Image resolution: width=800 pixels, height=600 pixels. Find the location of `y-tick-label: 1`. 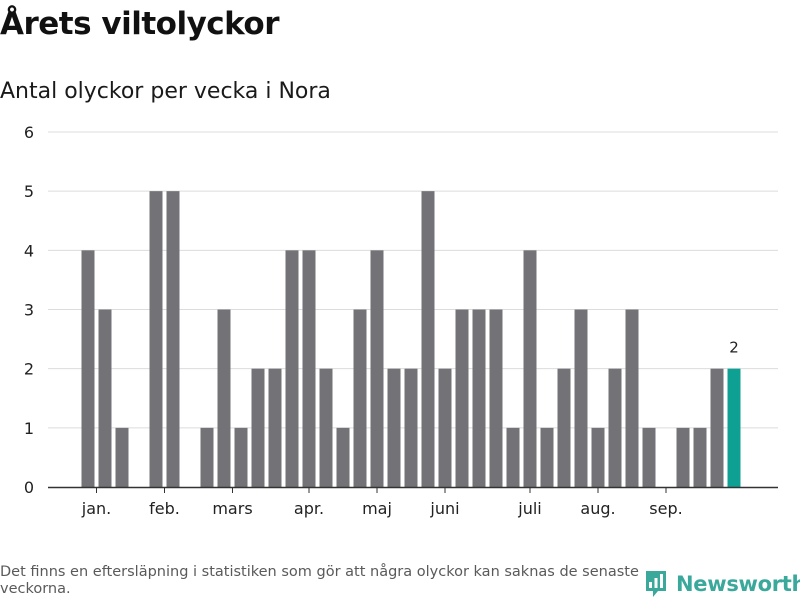

y-tick-label: 1 is located at coordinates (29, 428).